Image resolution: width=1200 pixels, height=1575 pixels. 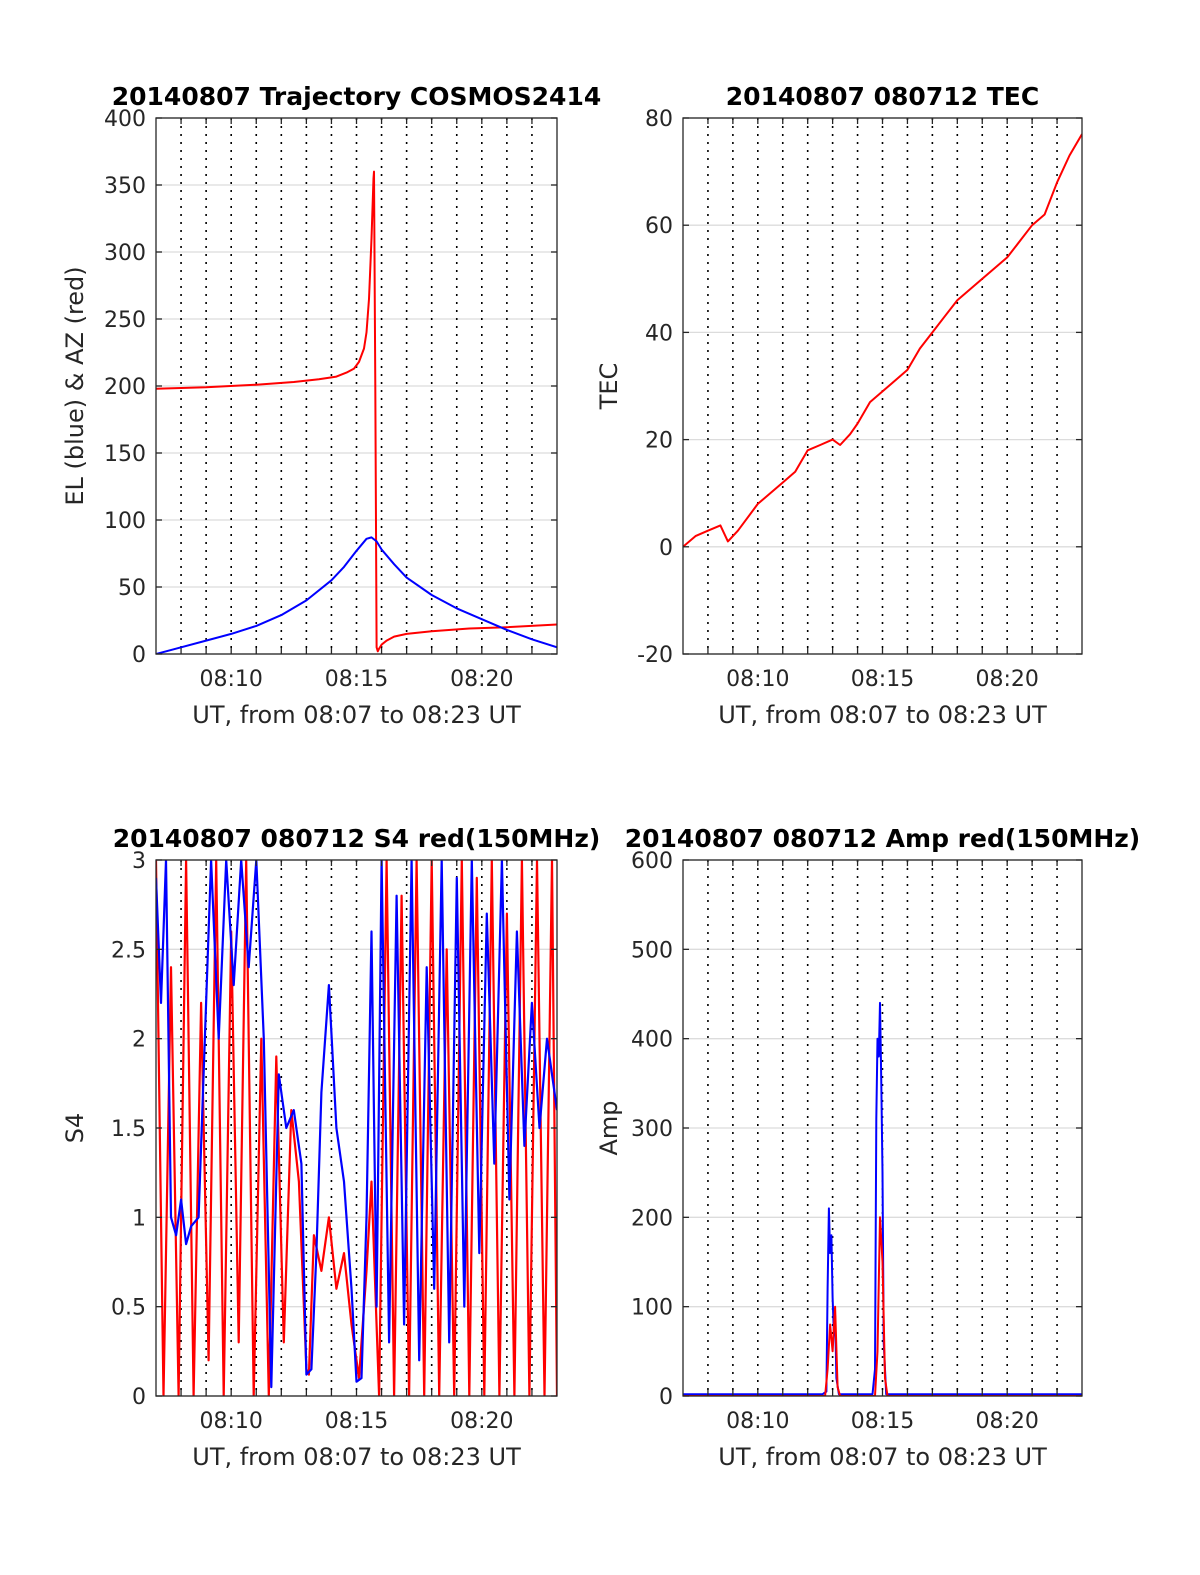 I want to click on y-tick-label: 350, so click(x=125, y=186).